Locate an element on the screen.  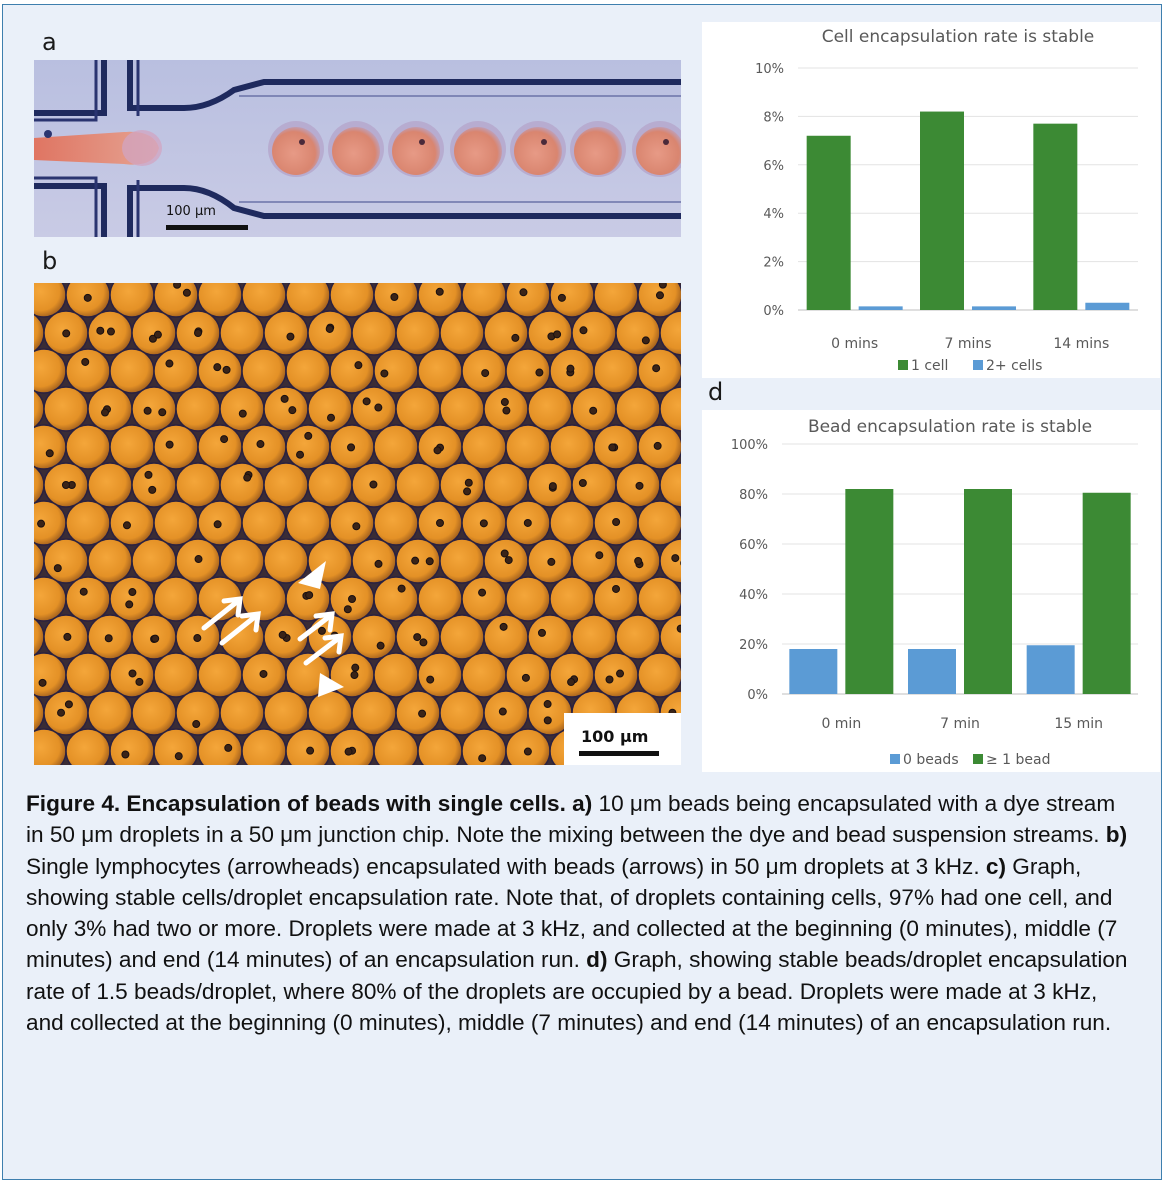
chart-d-ytick-label: 0% is located at coordinates (757, 695).